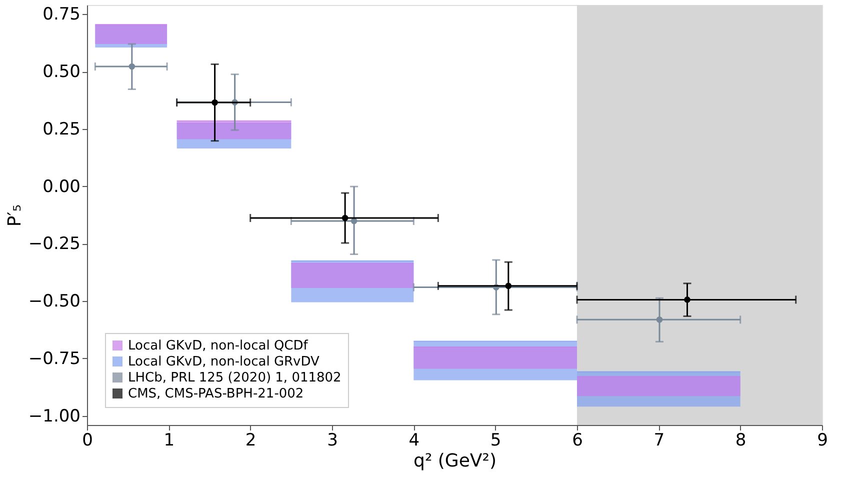 The image size is (868, 499). What do you see at coordinates (235, 378) in the screenshot?
I see `legend-label: LHCb, PRL 125 (2020) 1, 011802` at bounding box center [235, 378].